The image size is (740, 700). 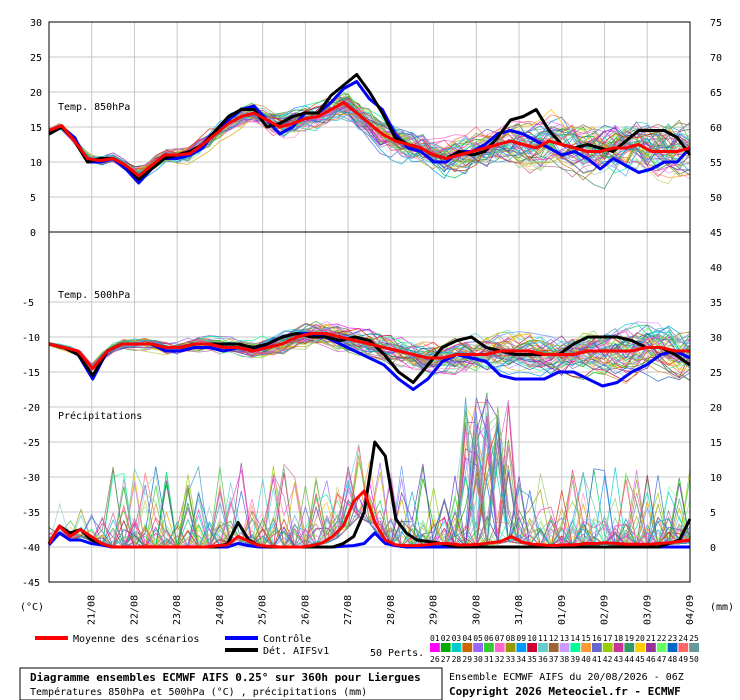 I want to click on right-tick-top: 65, so click(x=716, y=93).